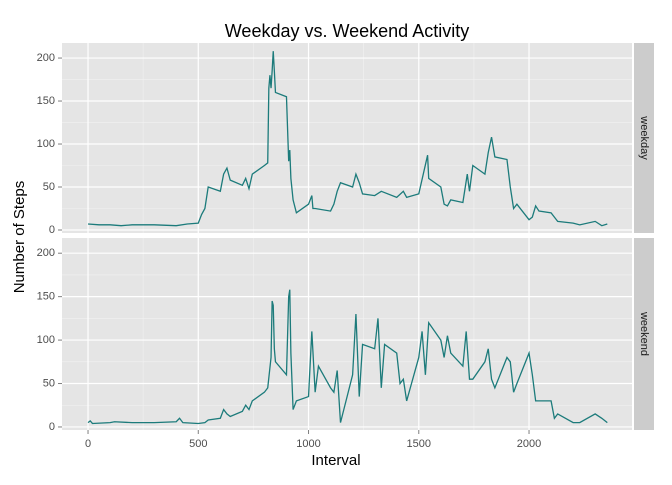  What do you see at coordinates (308, 444) in the screenshot?
I see `x-tick-label: 1000` at bounding box center [308, 444].